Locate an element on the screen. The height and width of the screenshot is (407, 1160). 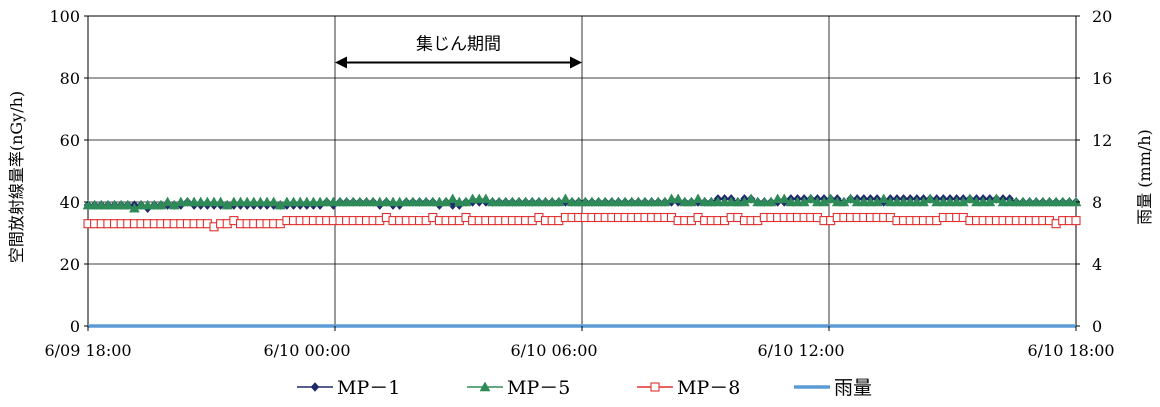
y-tick-label-left: 0 is located at coordinates (75, 326).